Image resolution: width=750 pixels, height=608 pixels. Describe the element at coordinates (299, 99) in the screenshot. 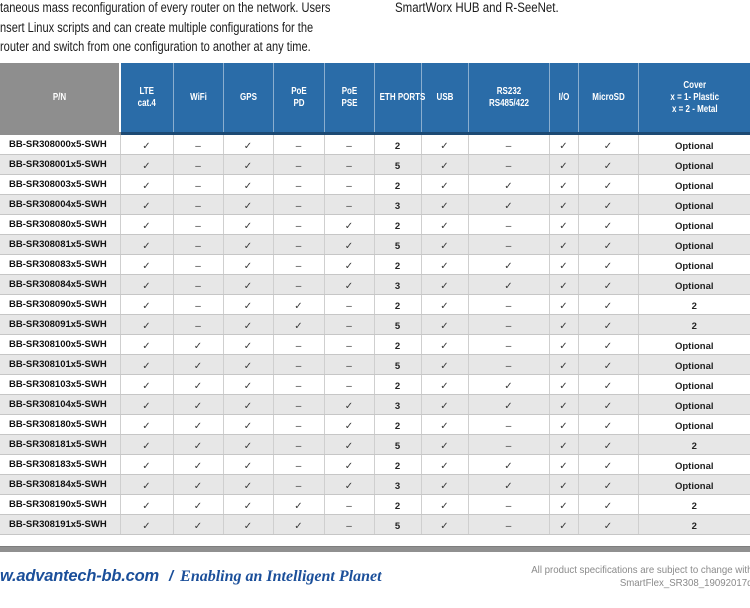

I see `column-header-poe-pd: PoE PD` at that location.